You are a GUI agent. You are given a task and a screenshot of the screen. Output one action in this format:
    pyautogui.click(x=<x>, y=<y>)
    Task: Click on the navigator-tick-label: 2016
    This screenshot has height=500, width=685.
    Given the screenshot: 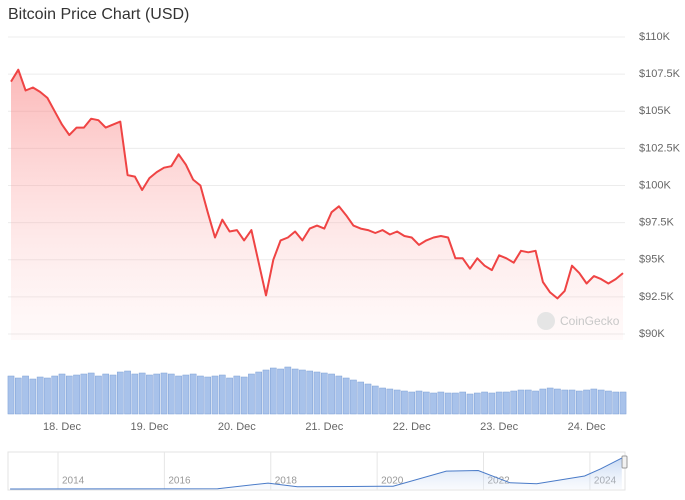 What is the action you would take?
    pyautogui.click(x=179, y=481)
    